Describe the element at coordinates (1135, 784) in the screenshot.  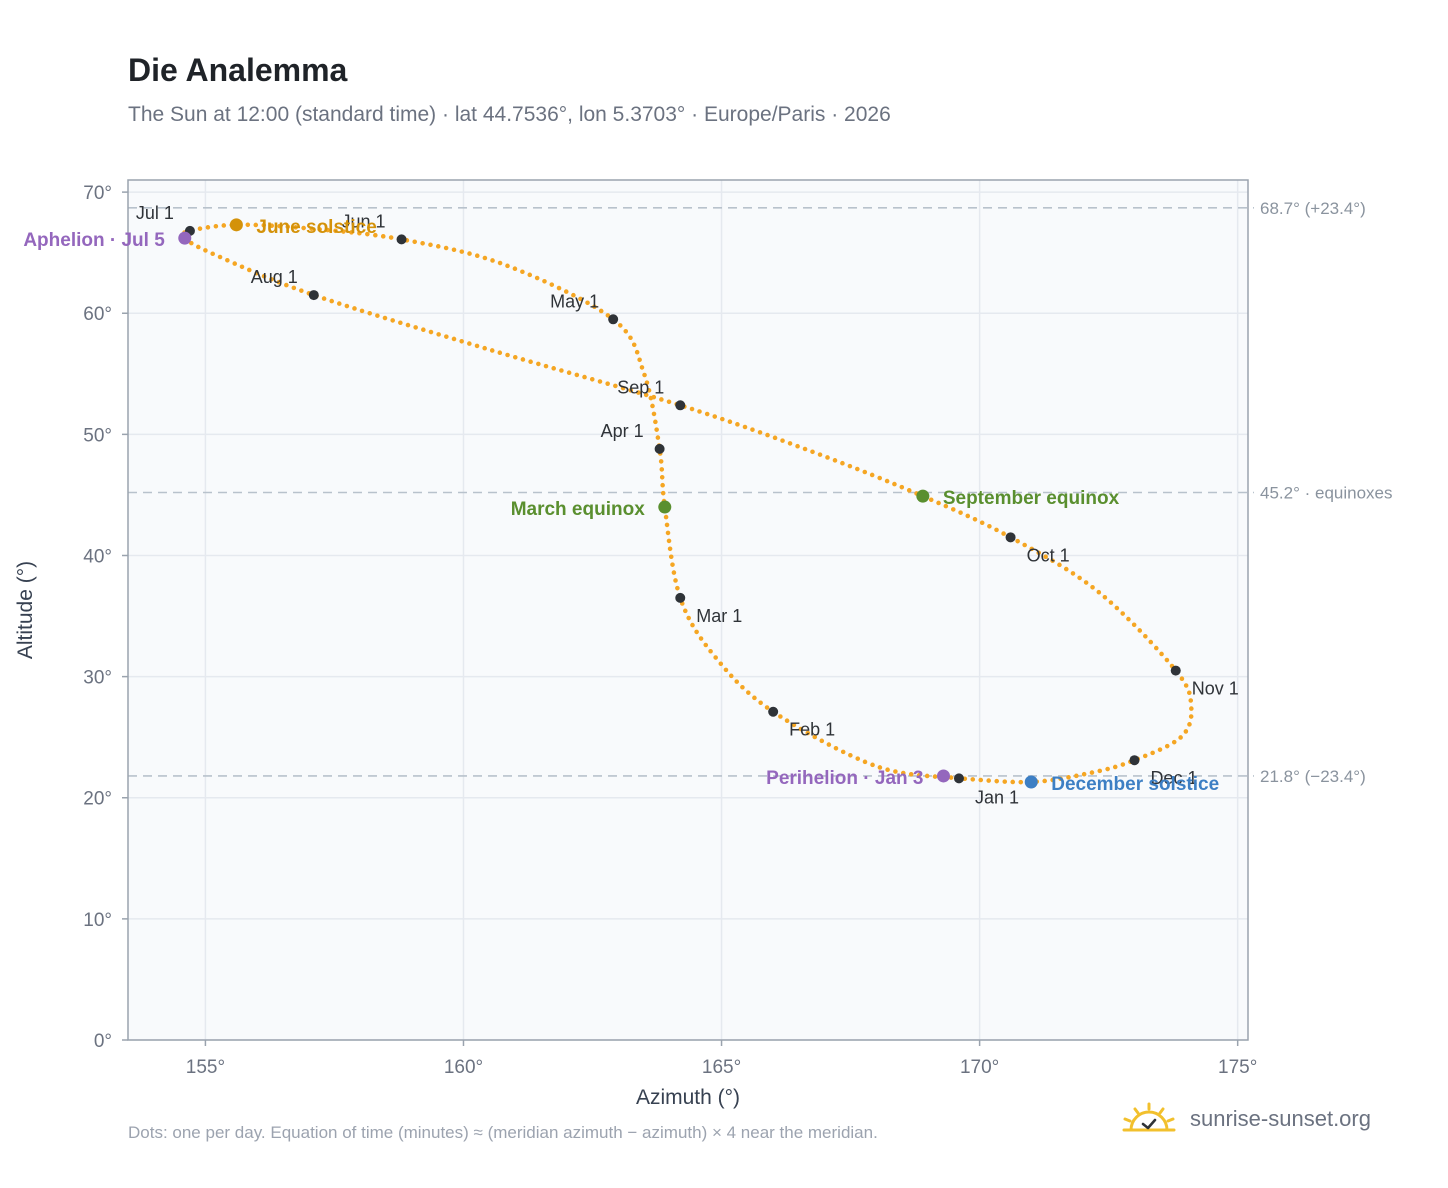
I see `event-marker-label: December solstice` at that location.